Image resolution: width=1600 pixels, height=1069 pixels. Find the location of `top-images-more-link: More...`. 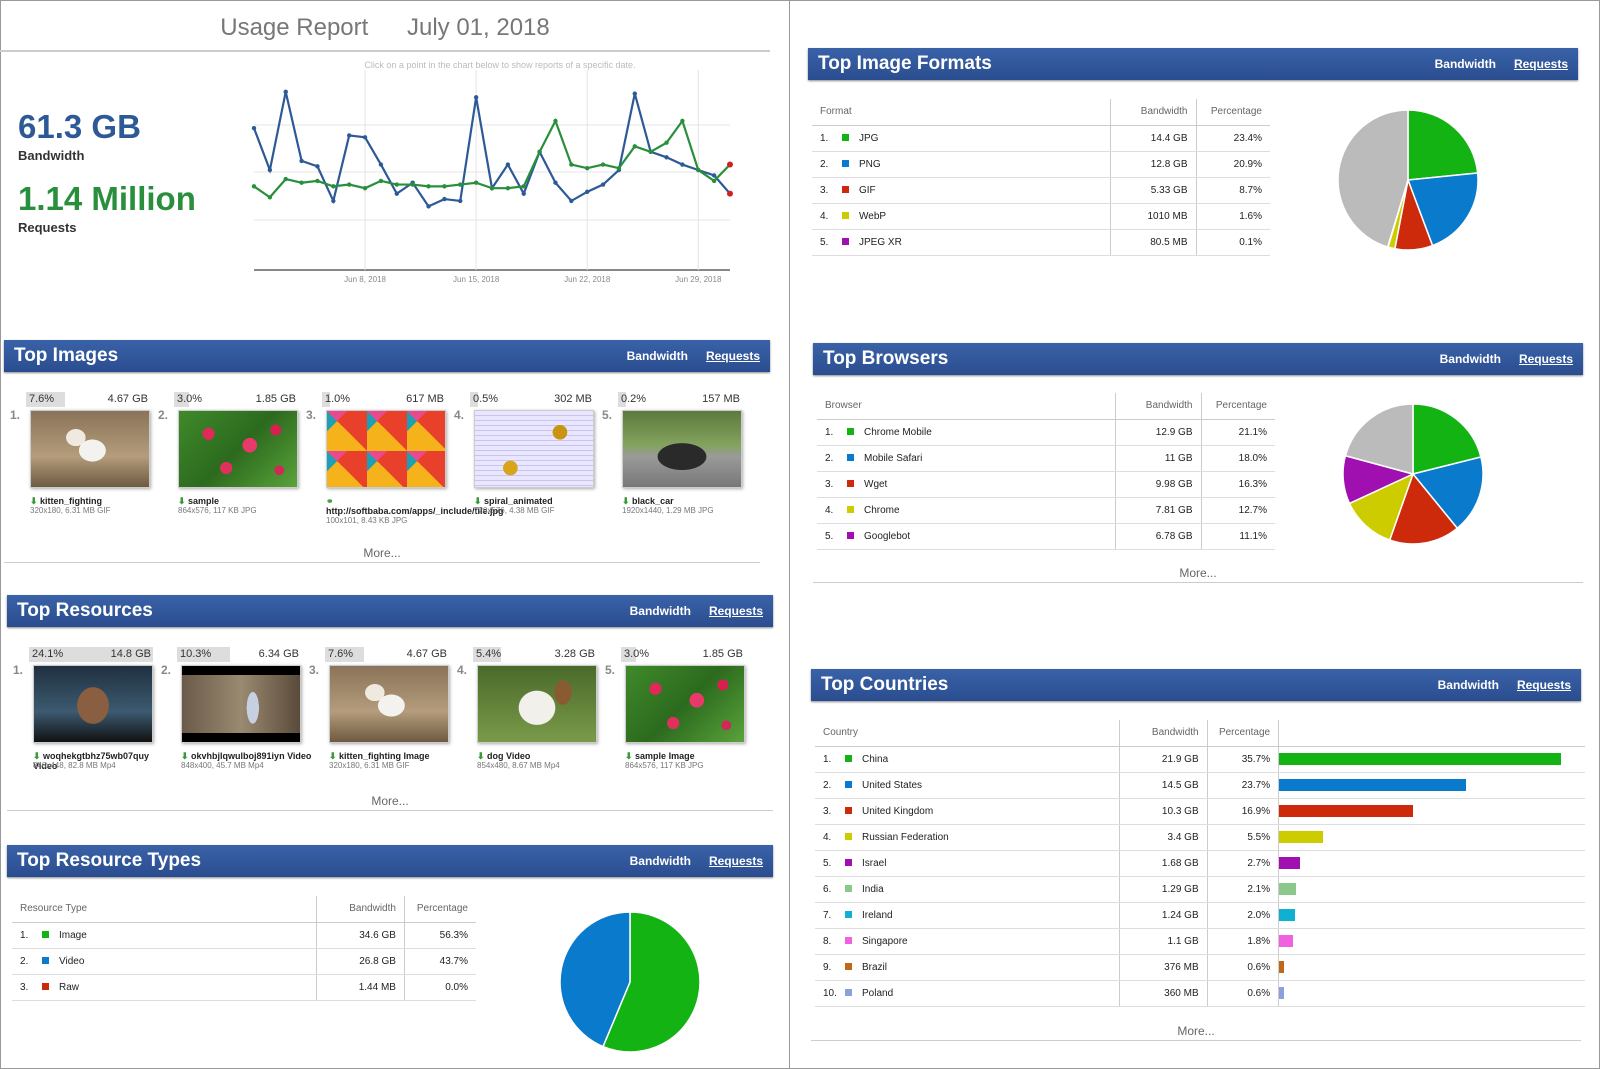

top-images-more-link: More... is located at coordinates (382, 554).